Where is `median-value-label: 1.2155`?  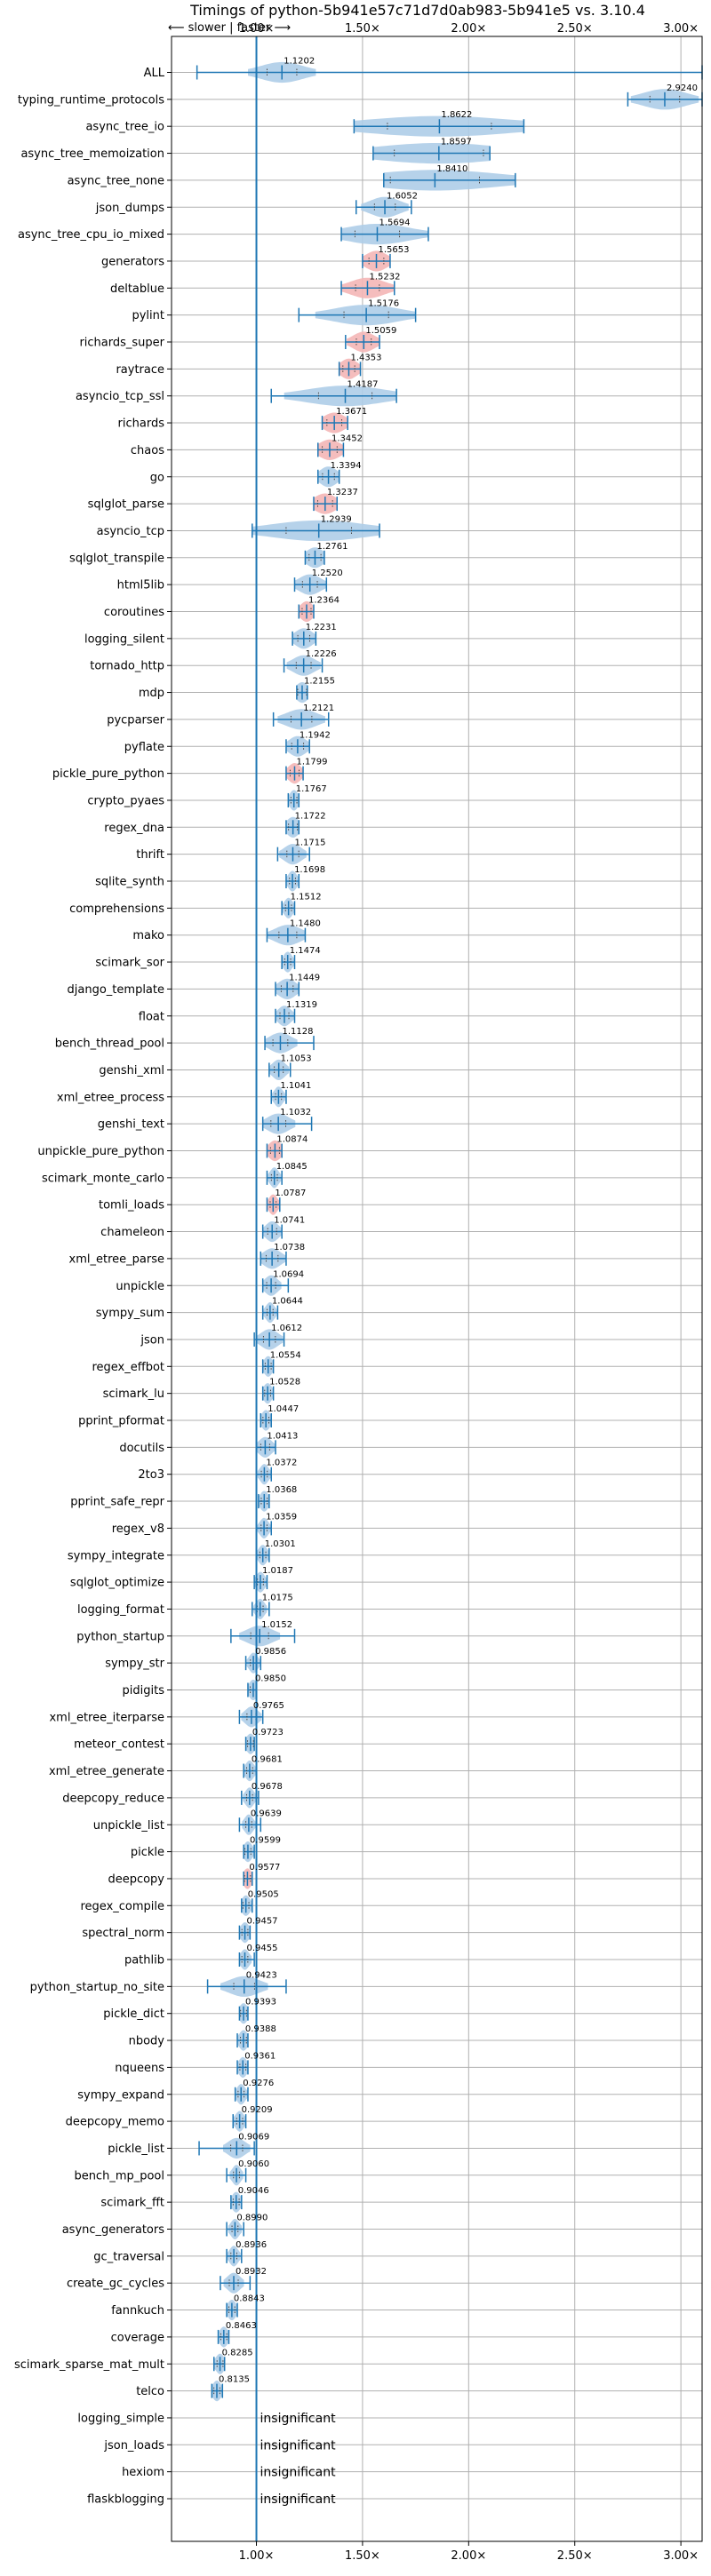
median-value-label: 1.2155 is located at coordinates (319, 682).